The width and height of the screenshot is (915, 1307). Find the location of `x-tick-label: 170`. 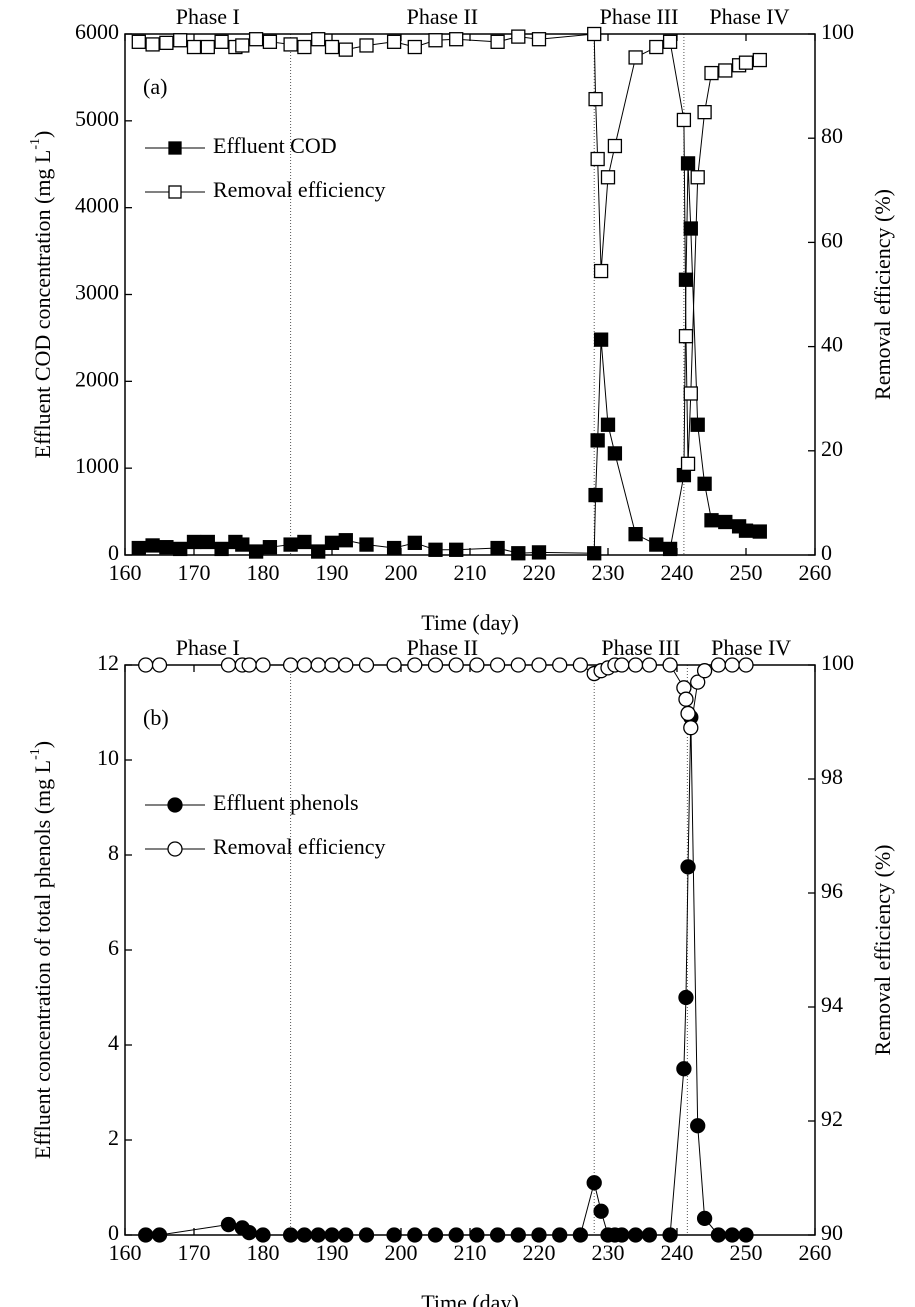

x-tick-label: 170 is located at coordinates (194, 572).